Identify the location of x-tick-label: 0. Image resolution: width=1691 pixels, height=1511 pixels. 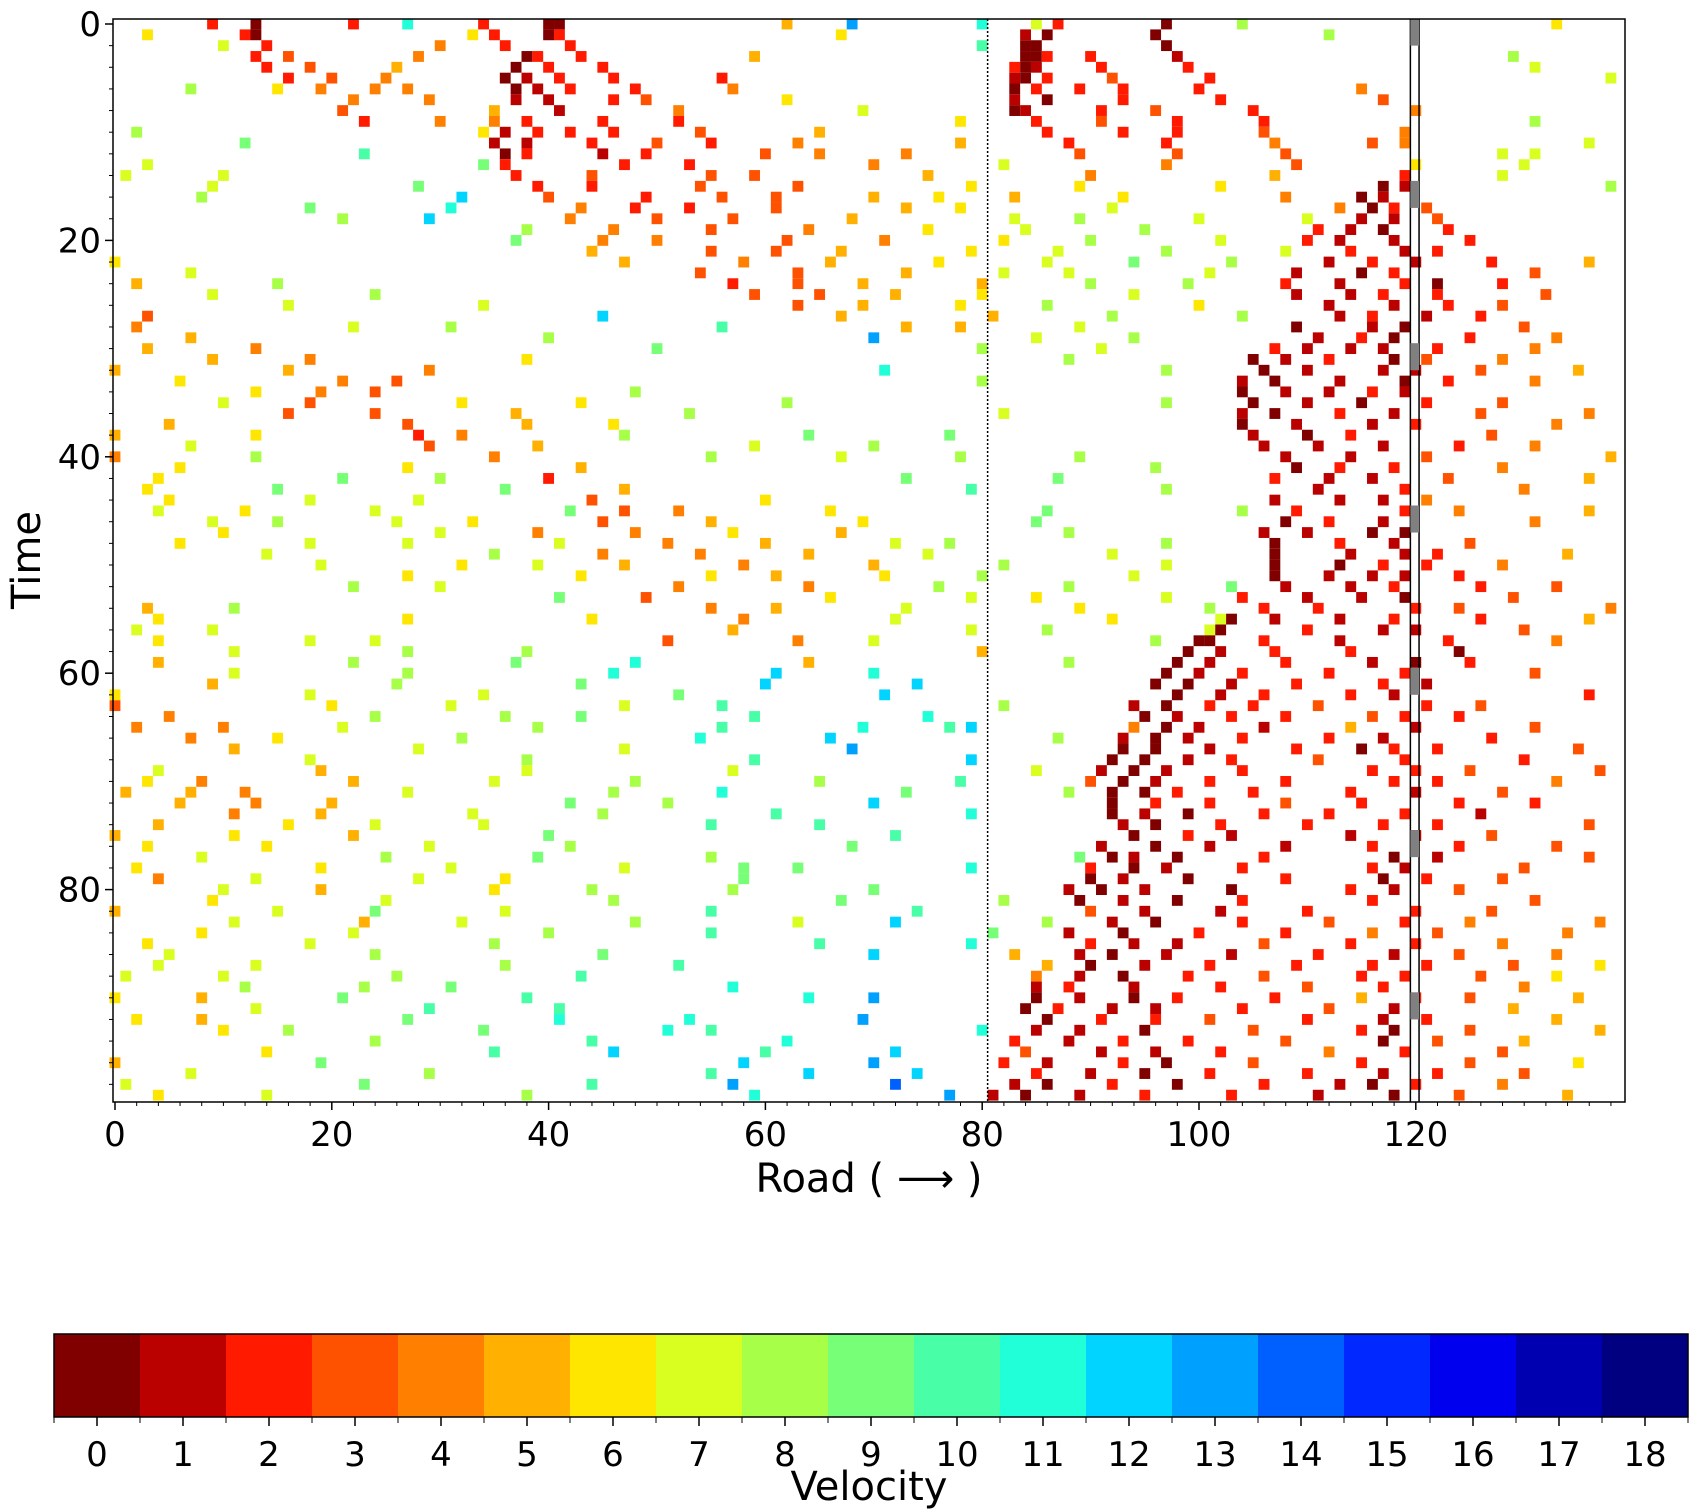
(115, 1135).